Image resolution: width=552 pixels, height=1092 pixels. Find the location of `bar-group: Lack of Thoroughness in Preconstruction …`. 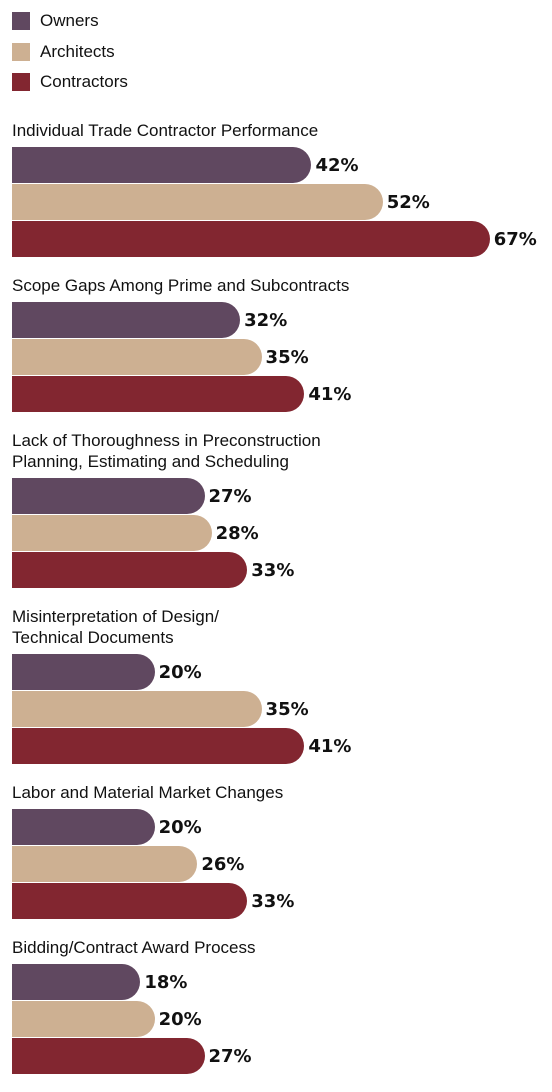

bar-group: Lack of Thoroughness in Preconstruction … is located at coordinates (282, 509).